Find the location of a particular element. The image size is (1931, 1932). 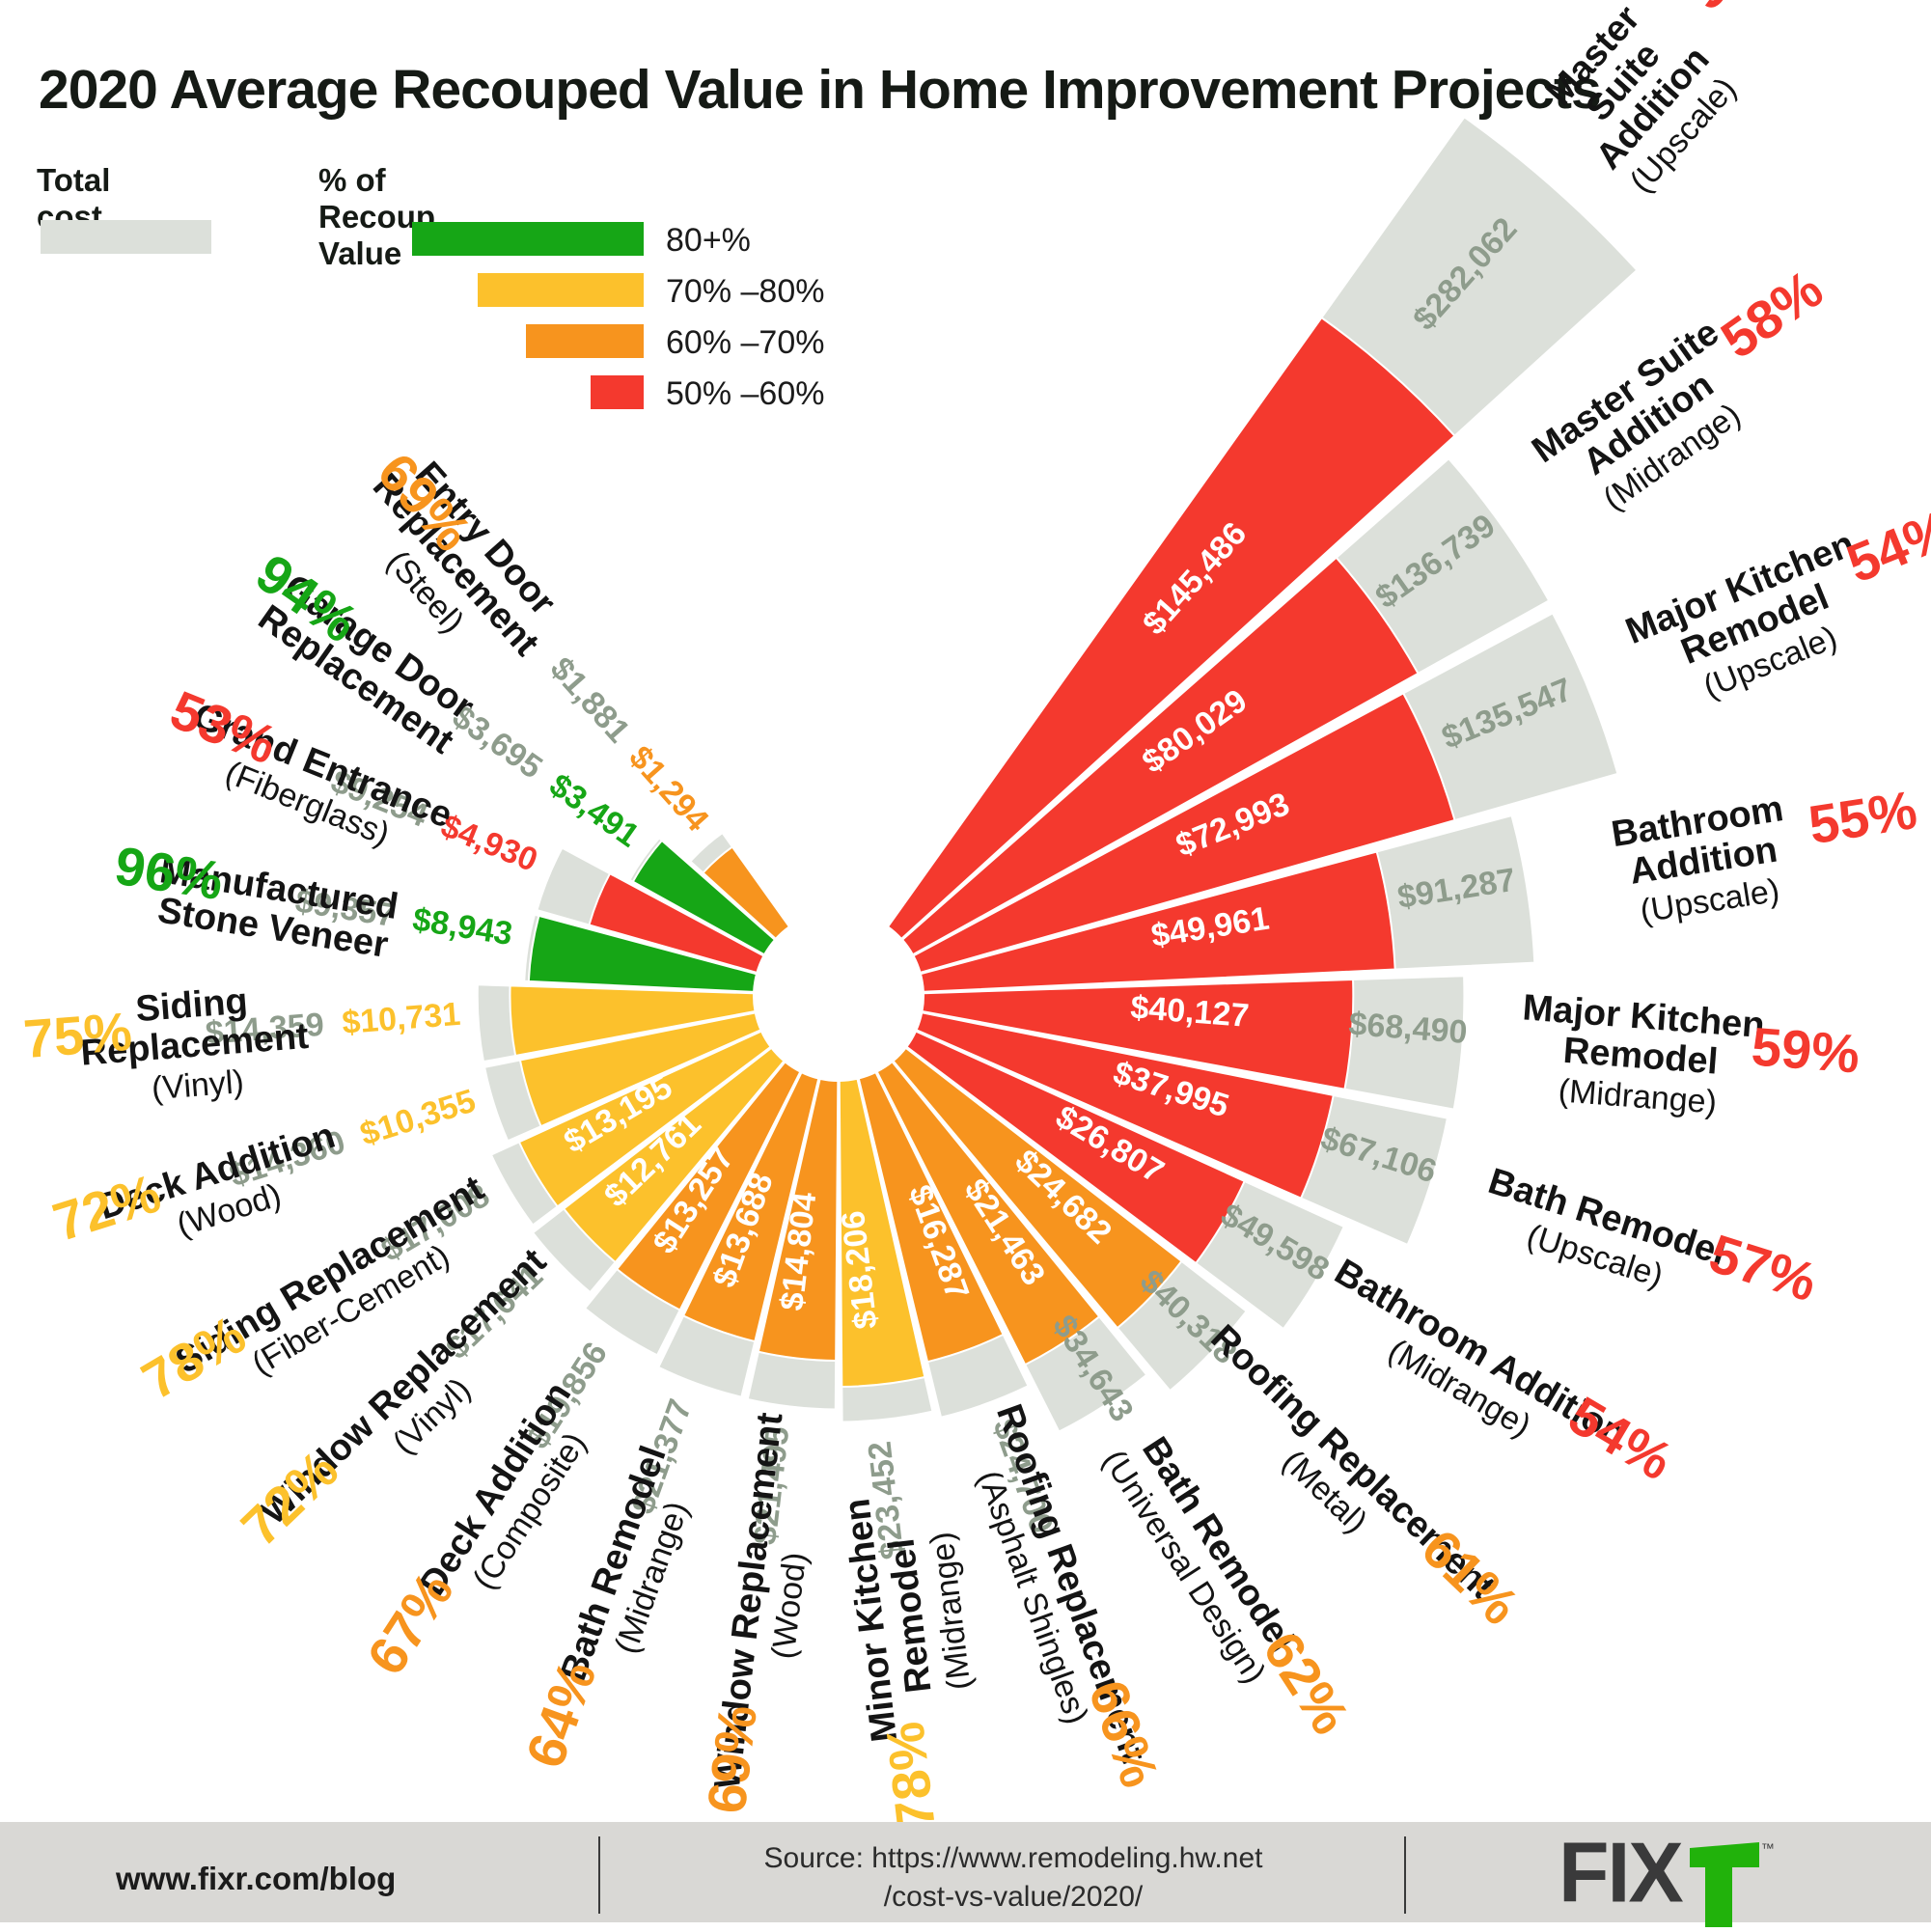

fixr-logo-trademark: ™ is located at coordinates (1767, 1848).